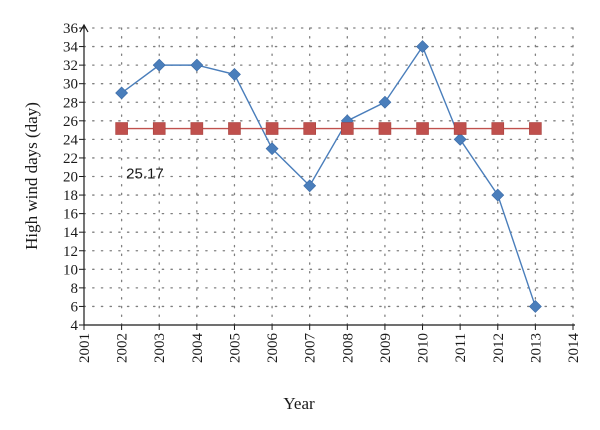 This screenshot has height=430, width=600. I want to click on x-tick-label: 2003, so click(160, 348).